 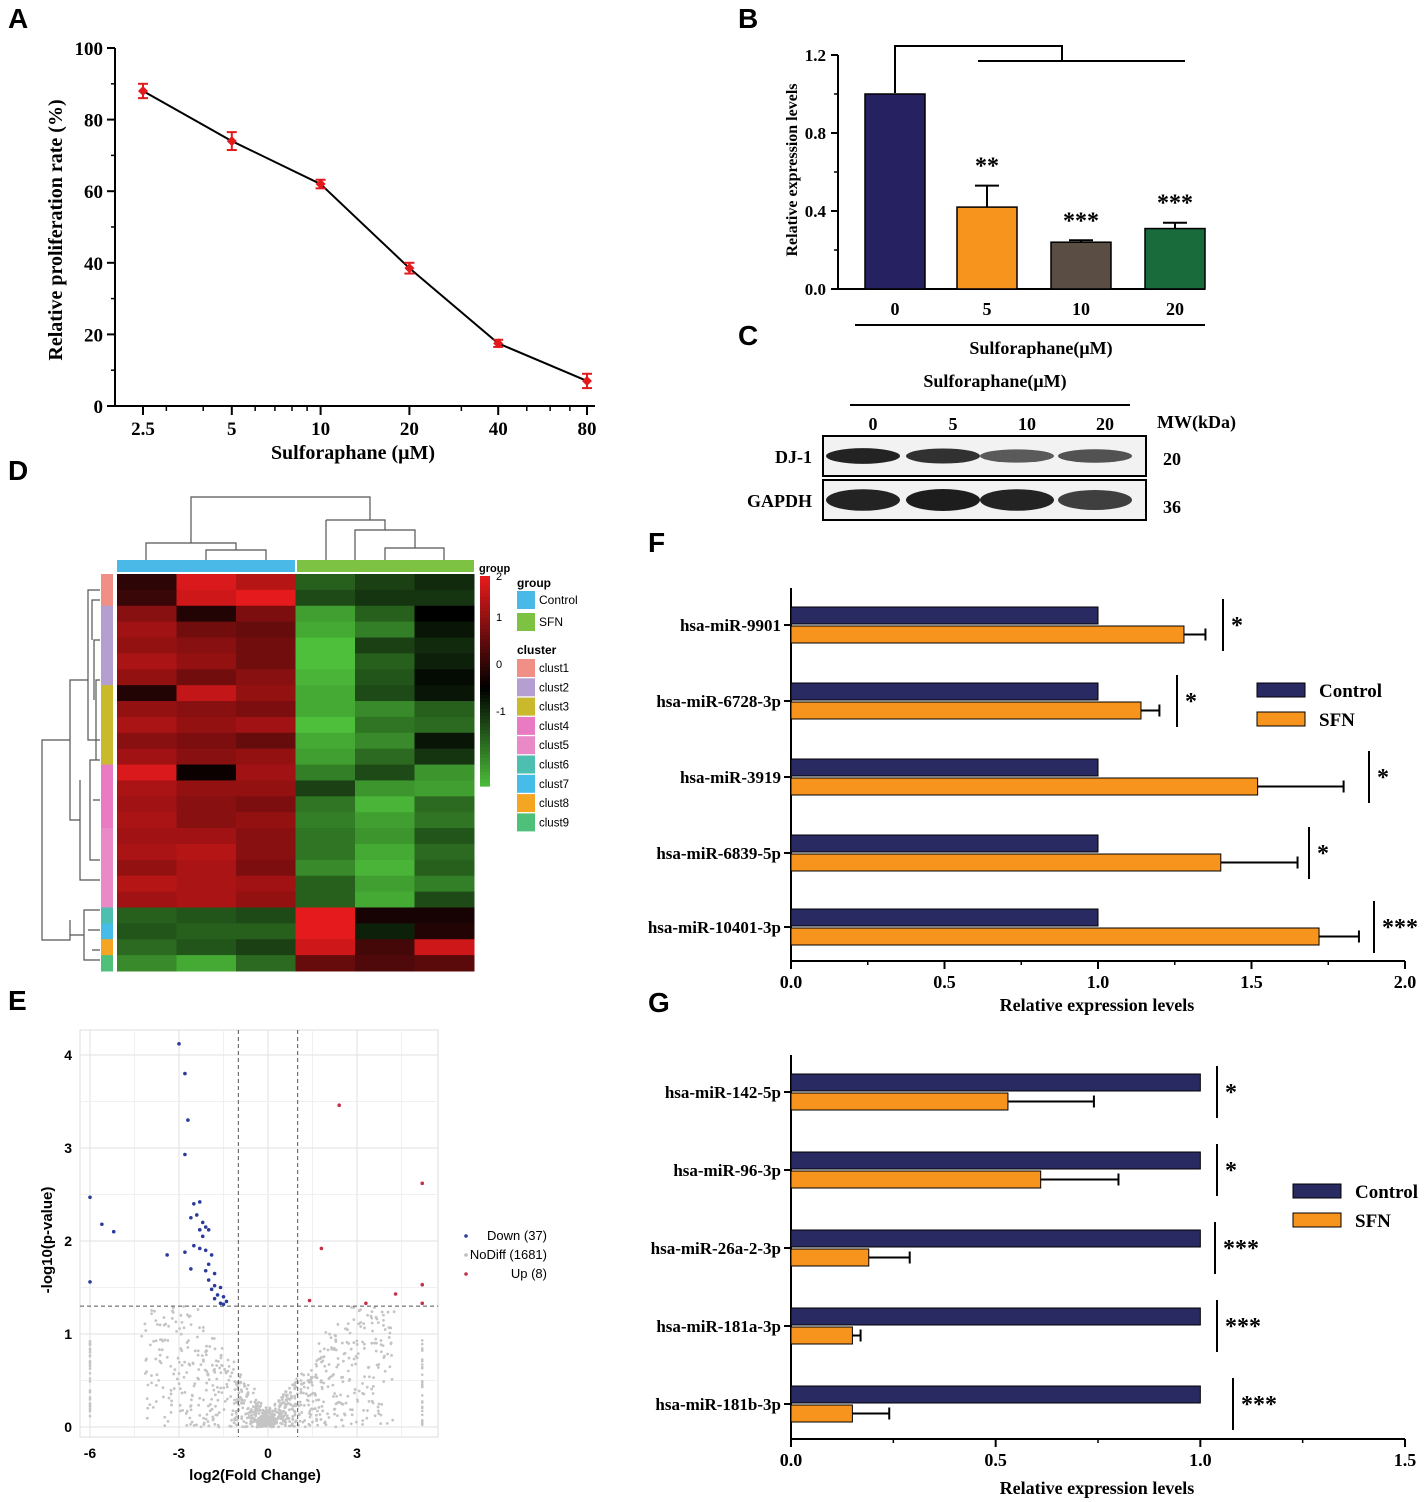 I want to click on volcano-x-tick-label: -3, so click(x=179, y=1453).